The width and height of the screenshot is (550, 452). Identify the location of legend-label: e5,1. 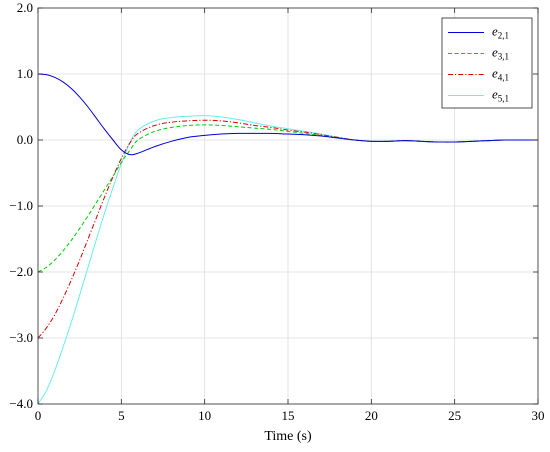
(500, 95).